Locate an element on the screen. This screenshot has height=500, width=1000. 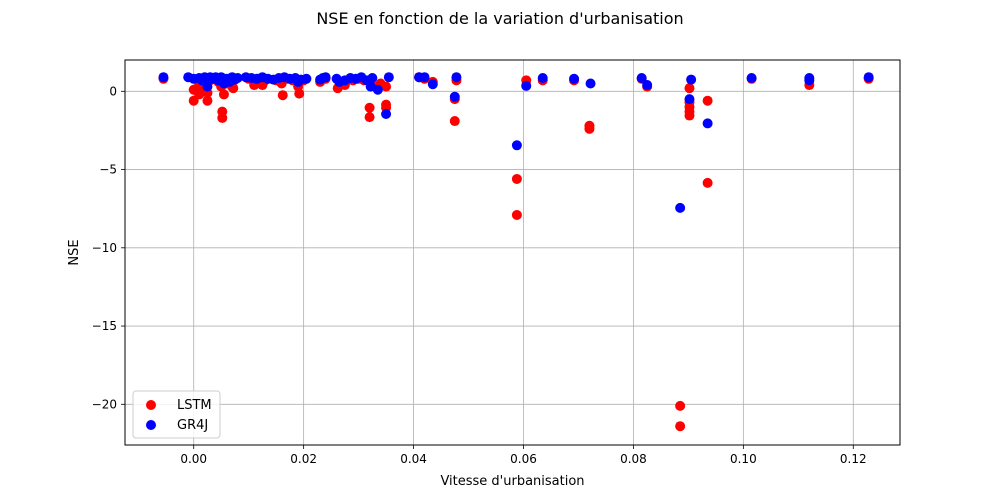
x-tick-label: 0.10 is located at coordinates (743, 459).